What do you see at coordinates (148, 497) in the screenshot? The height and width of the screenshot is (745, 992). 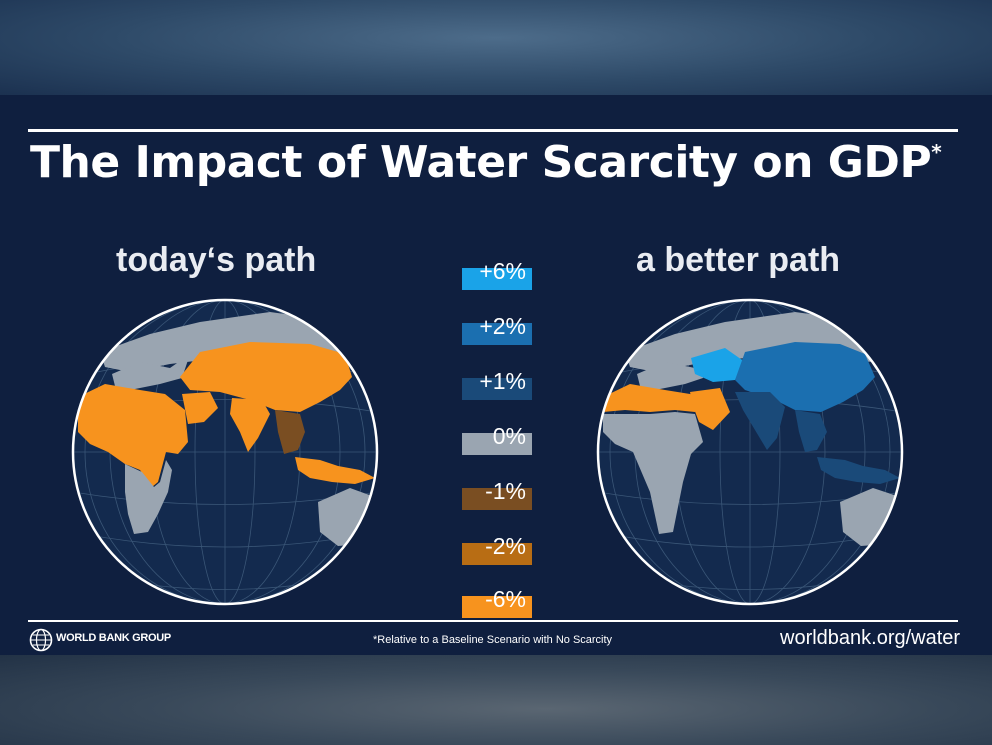 I see `land-africa-south` at bounding box center [148, 497].